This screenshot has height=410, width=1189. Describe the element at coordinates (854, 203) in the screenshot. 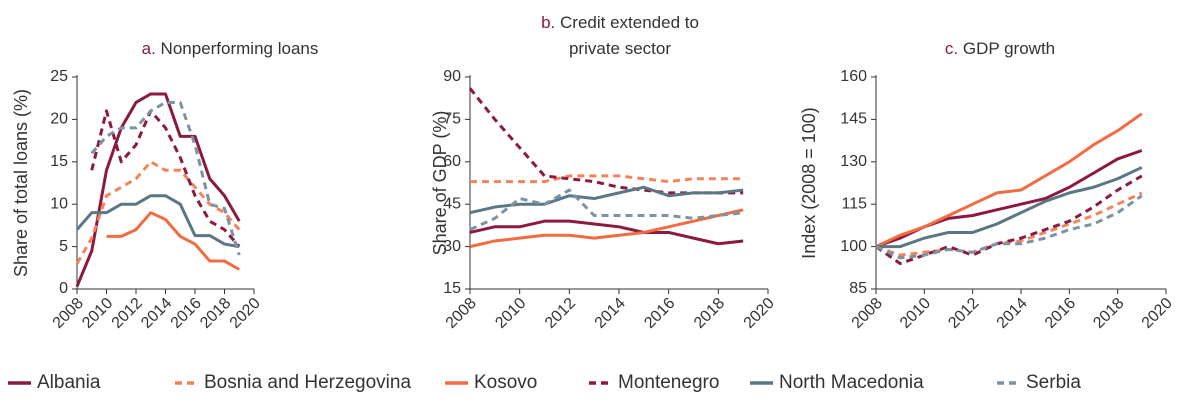

I see `y-tick-label: 115` at that location.